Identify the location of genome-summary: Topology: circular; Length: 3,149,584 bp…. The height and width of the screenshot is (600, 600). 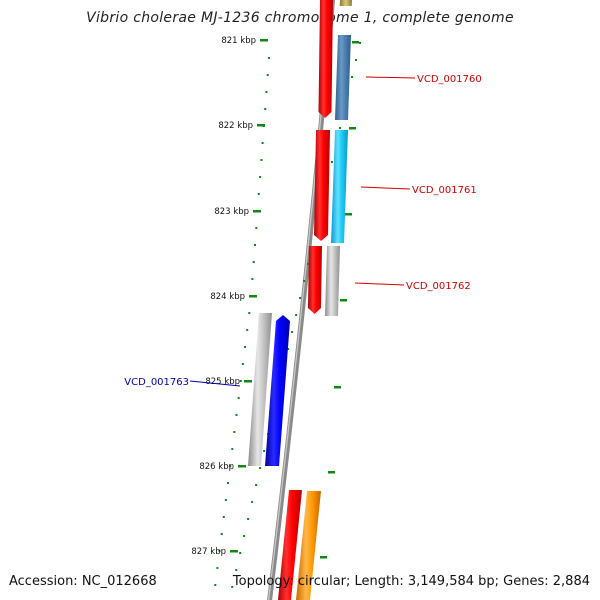
(411, 581).